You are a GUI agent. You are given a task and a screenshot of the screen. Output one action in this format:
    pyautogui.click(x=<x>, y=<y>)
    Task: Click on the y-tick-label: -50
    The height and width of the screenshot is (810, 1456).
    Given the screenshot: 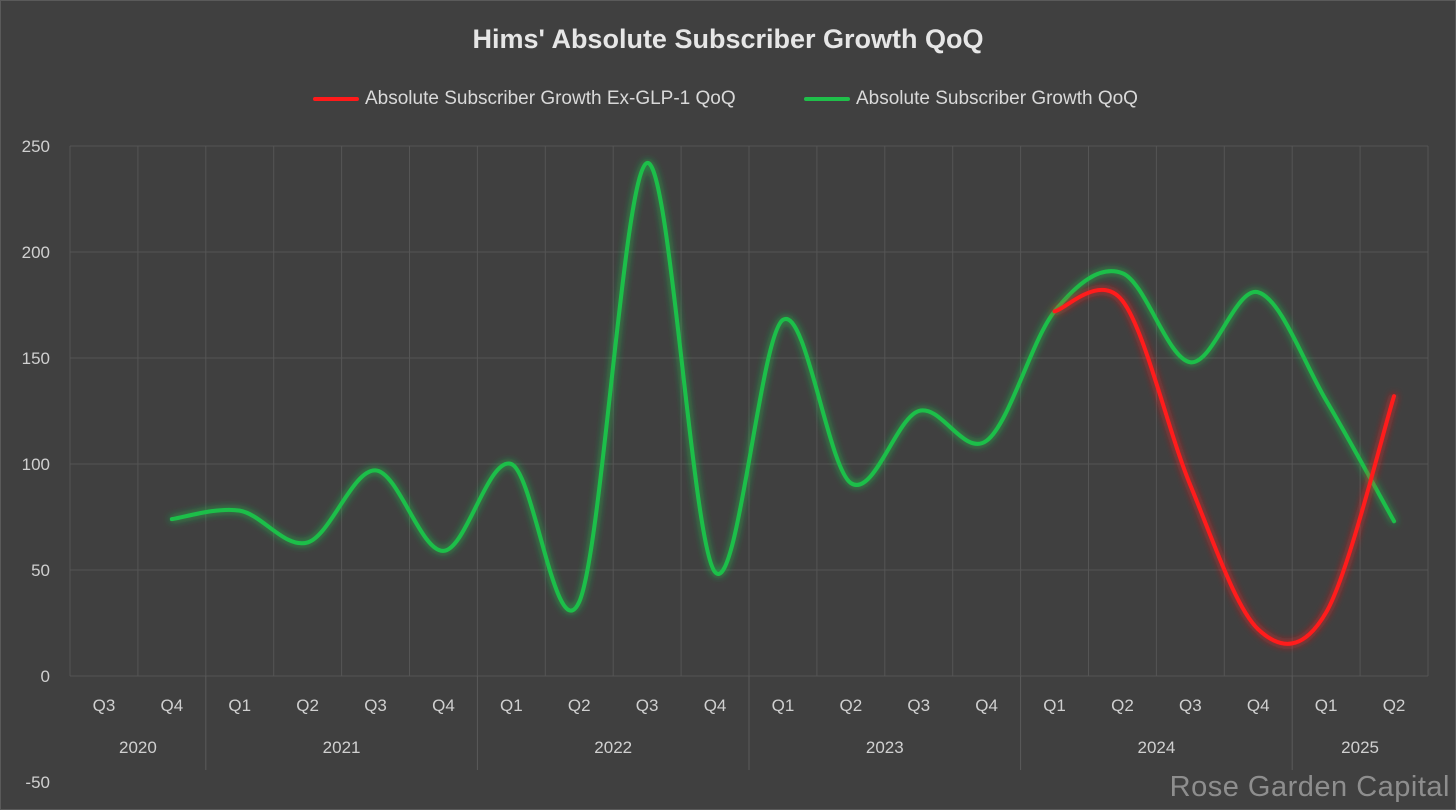 What is the action you would take?
    pyautogui.click(x=37, y=782)
    